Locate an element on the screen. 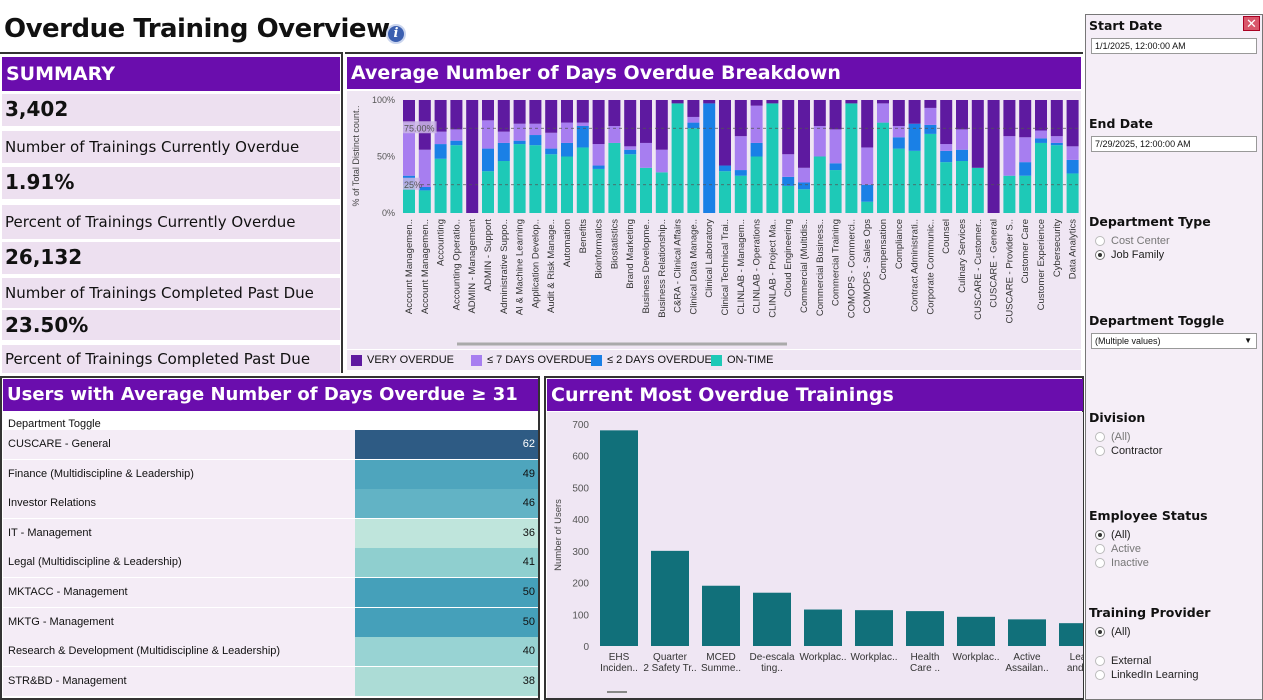  table-row: Investor Relations 46 is located at coordinates (270, 504).